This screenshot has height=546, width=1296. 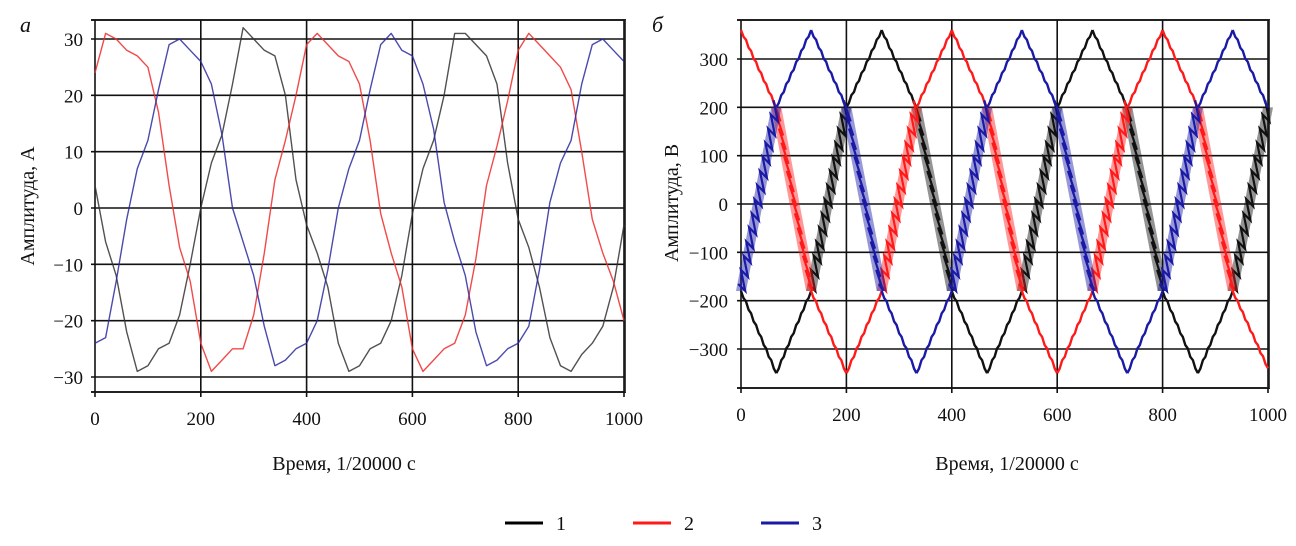 I want to click on panel-label-a: а, so click(x=25, y=24).